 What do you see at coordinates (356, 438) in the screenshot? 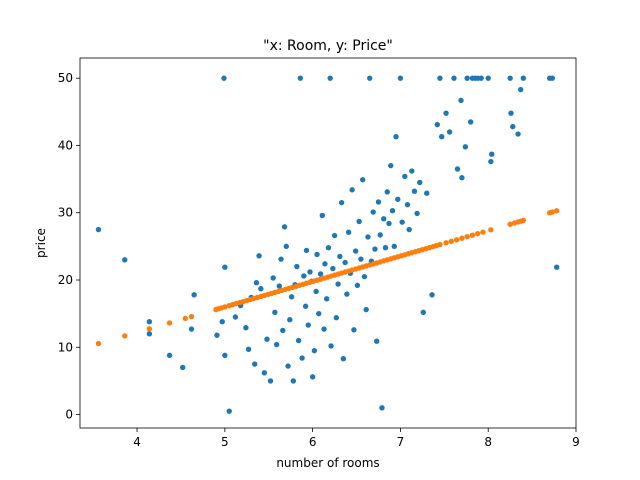
I see `x-axis: 4 5 6 7 8 9` at bounding box center [356, 438].